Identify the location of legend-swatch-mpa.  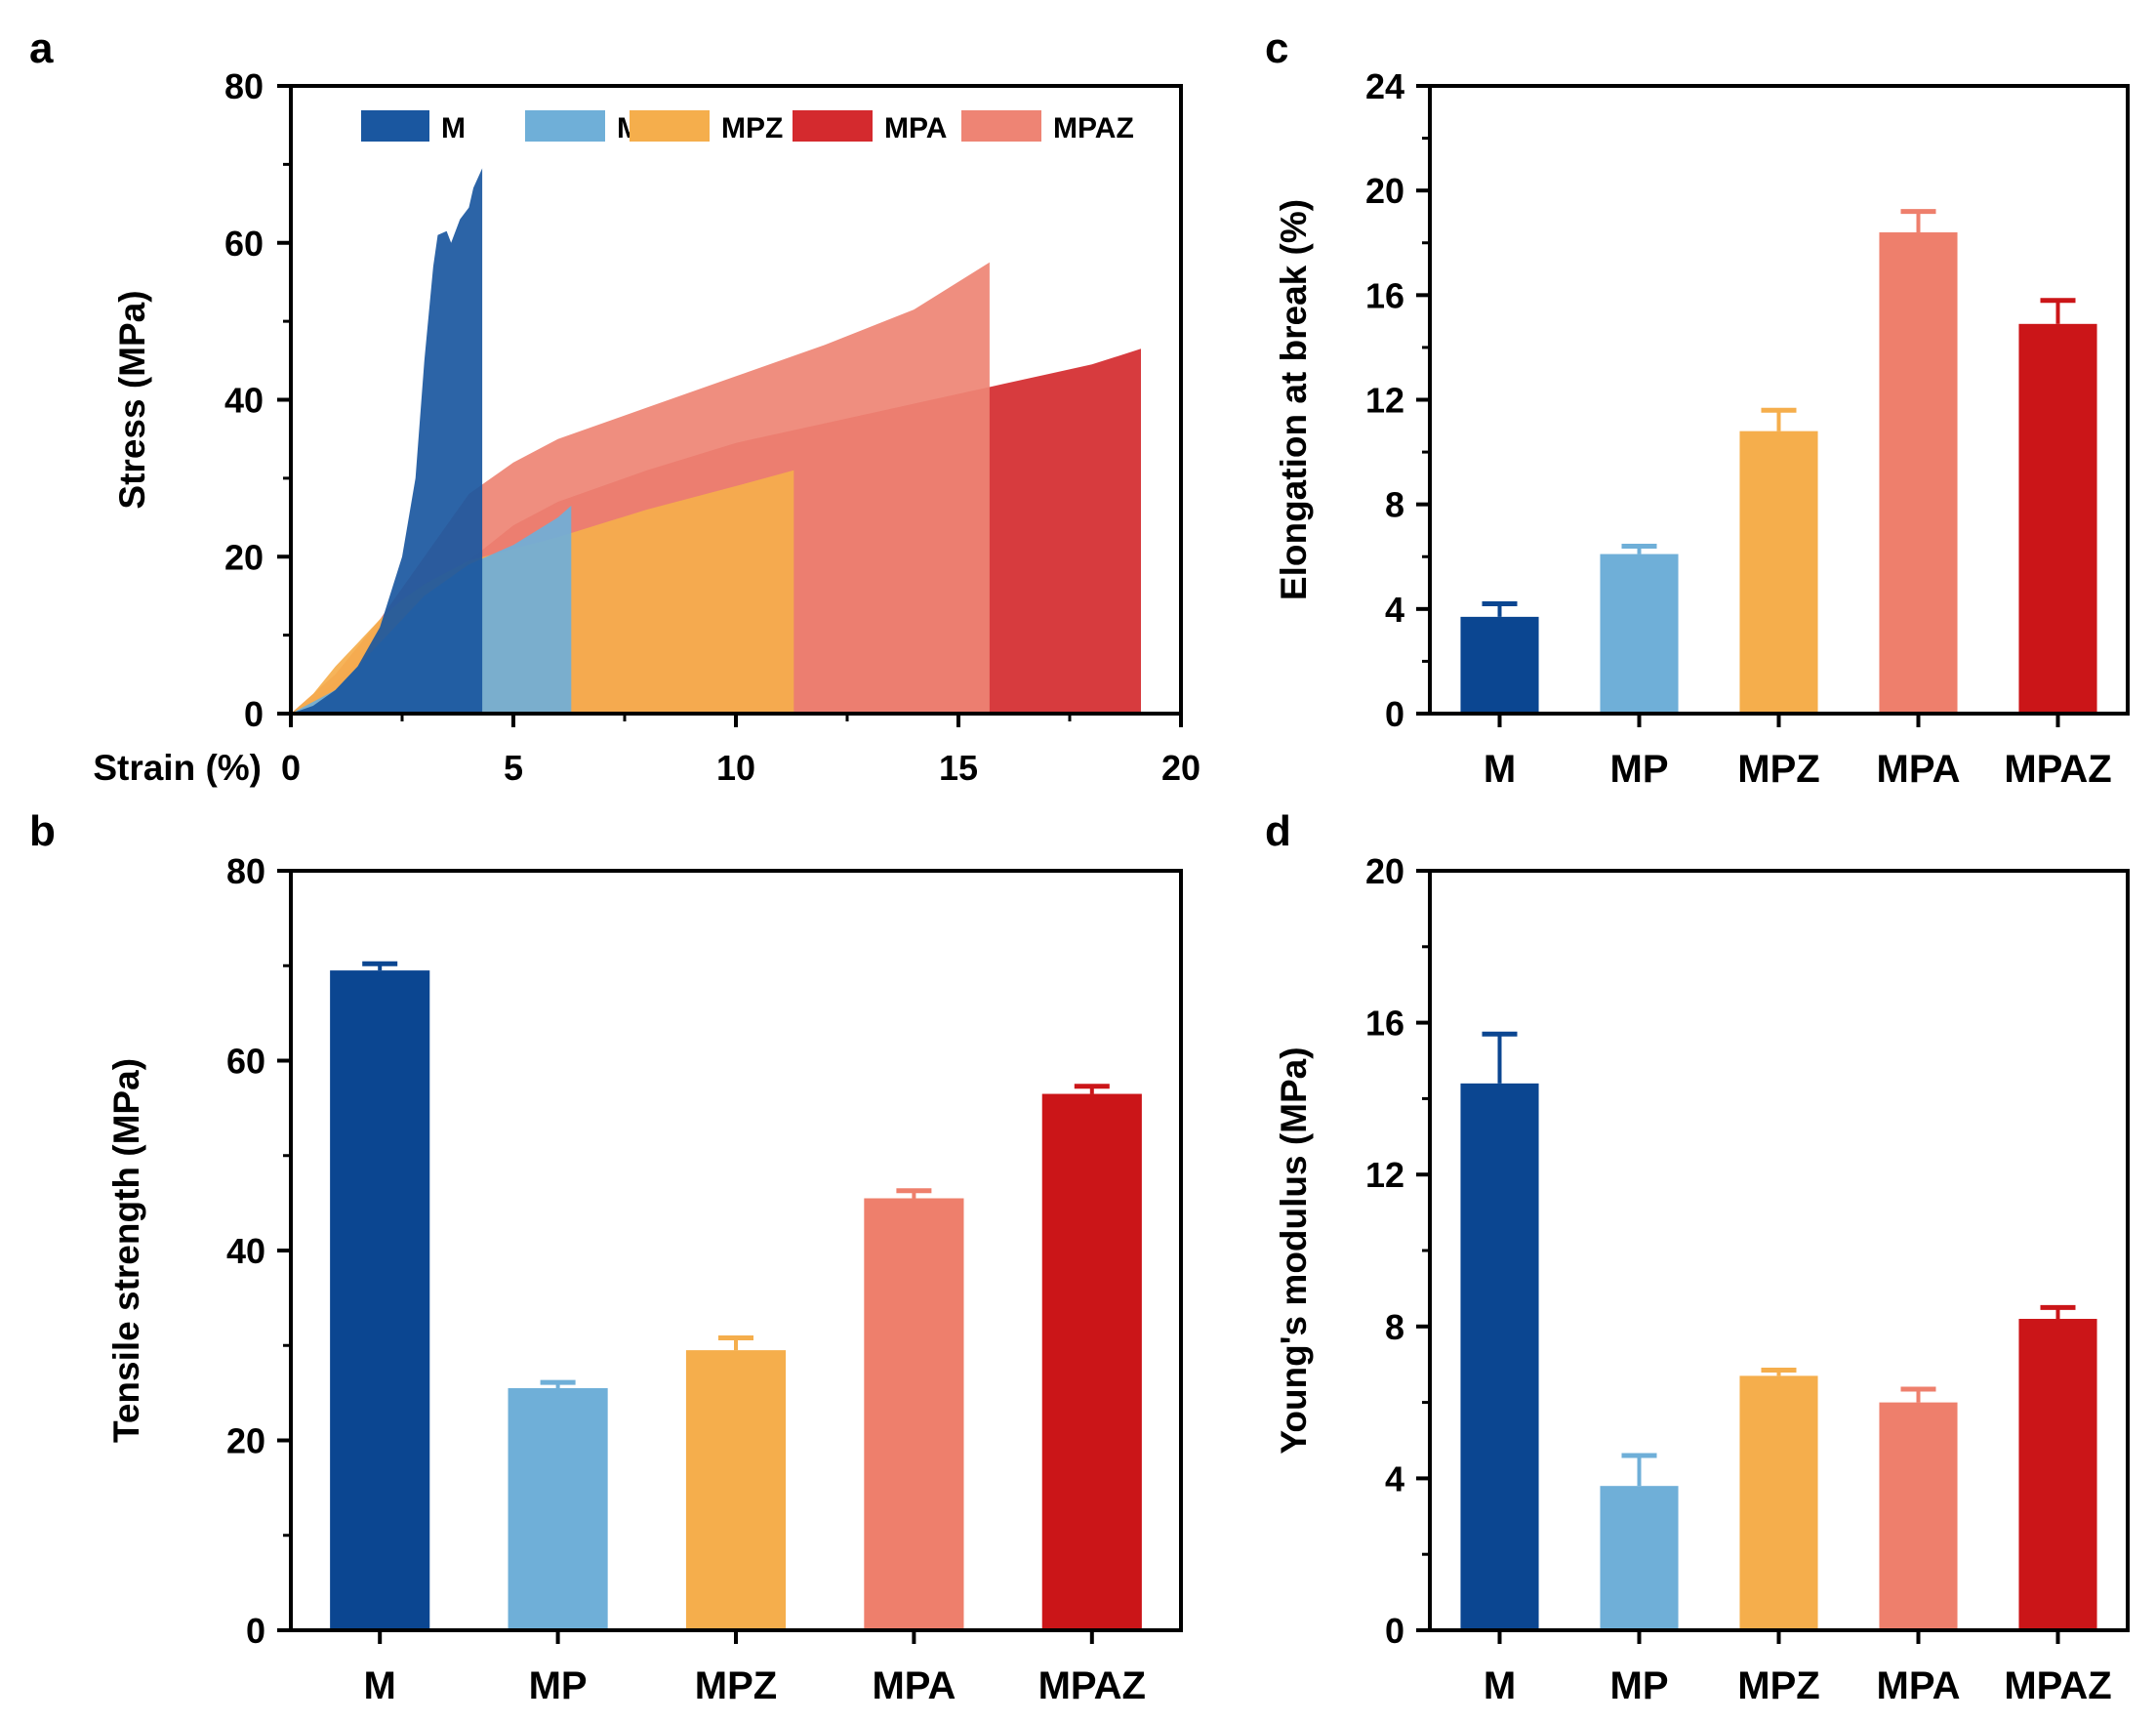
(833, 126).